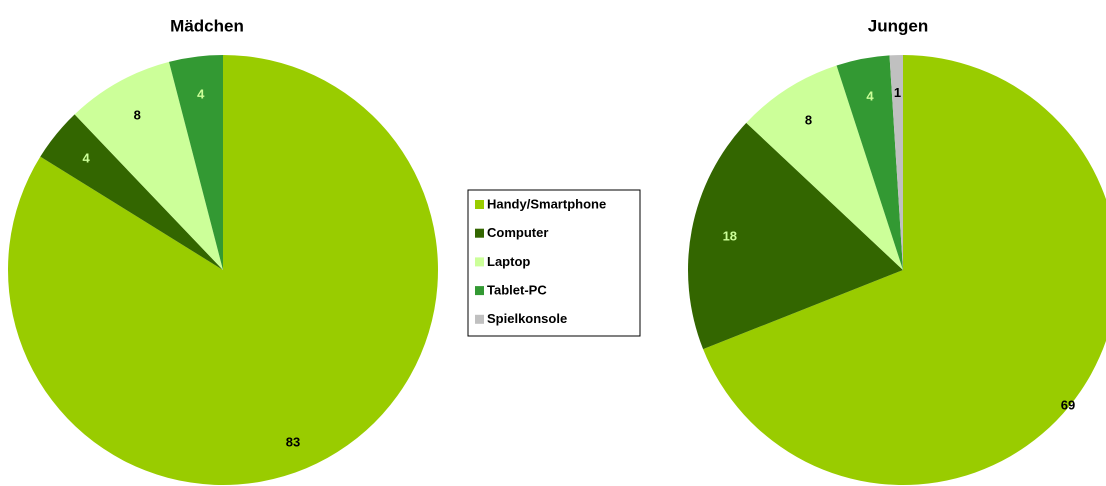 This screenshot has height=486, width=1106. Describe the element at coordinates (517, 290) in the screenshot. I see `legend-label: Tablet-PC` at that location.